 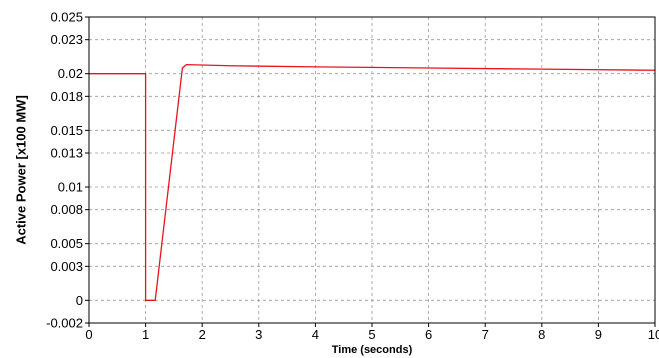 What do you see at coordinates (66, 243) in the screenshot?
I see `y-tick-label: 0.005` at bounding box center [66, 243].